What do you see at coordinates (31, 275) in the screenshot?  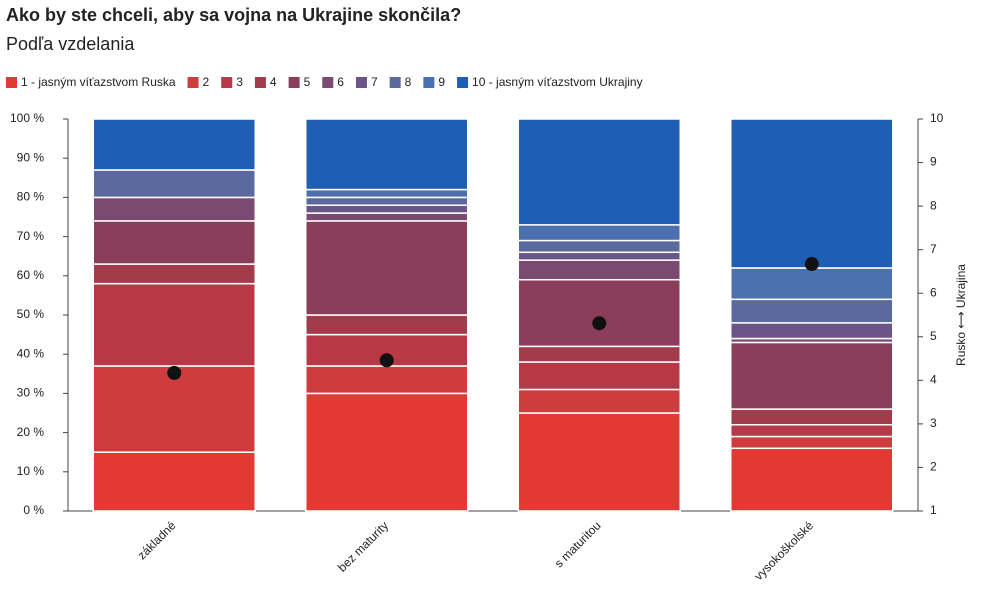 I see `y-tick-label: 60 %` at bounding box center [31, 275].